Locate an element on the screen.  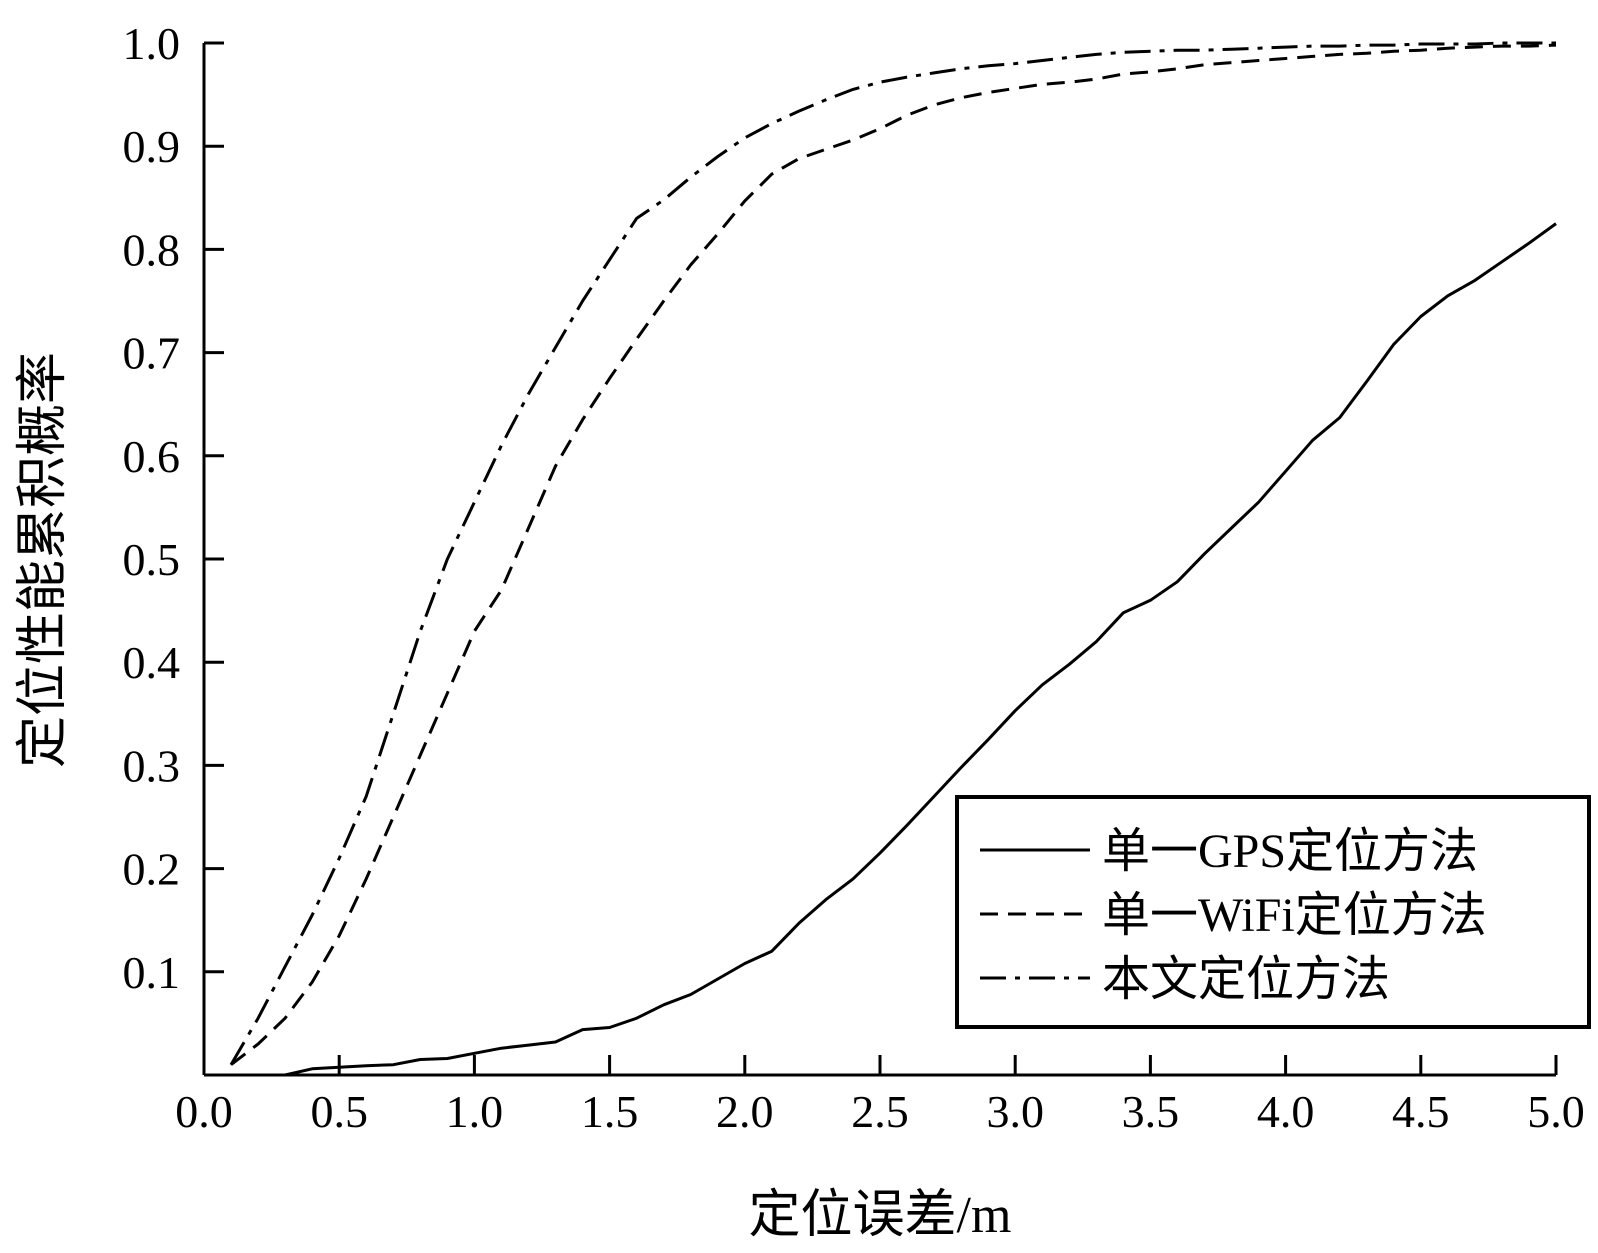
y-tick-label: 0.2 is located at coordinates (152, 869).